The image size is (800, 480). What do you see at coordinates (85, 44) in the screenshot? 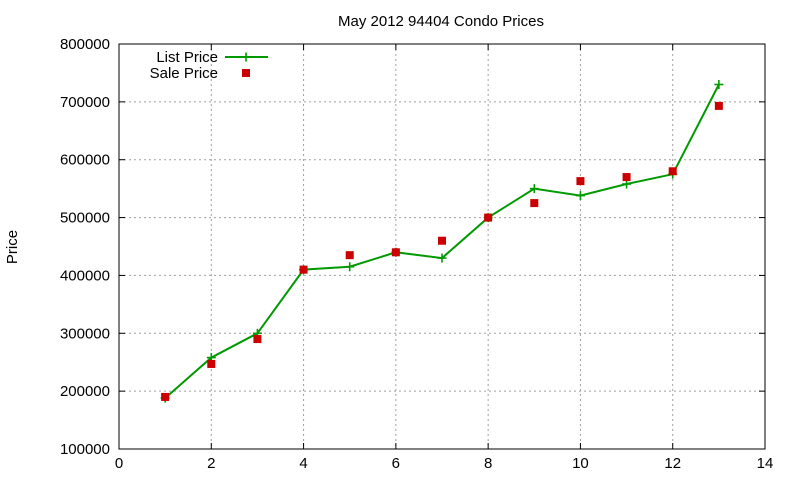
I see `y-tick-label: 800000` at bounding box center [85, 44].